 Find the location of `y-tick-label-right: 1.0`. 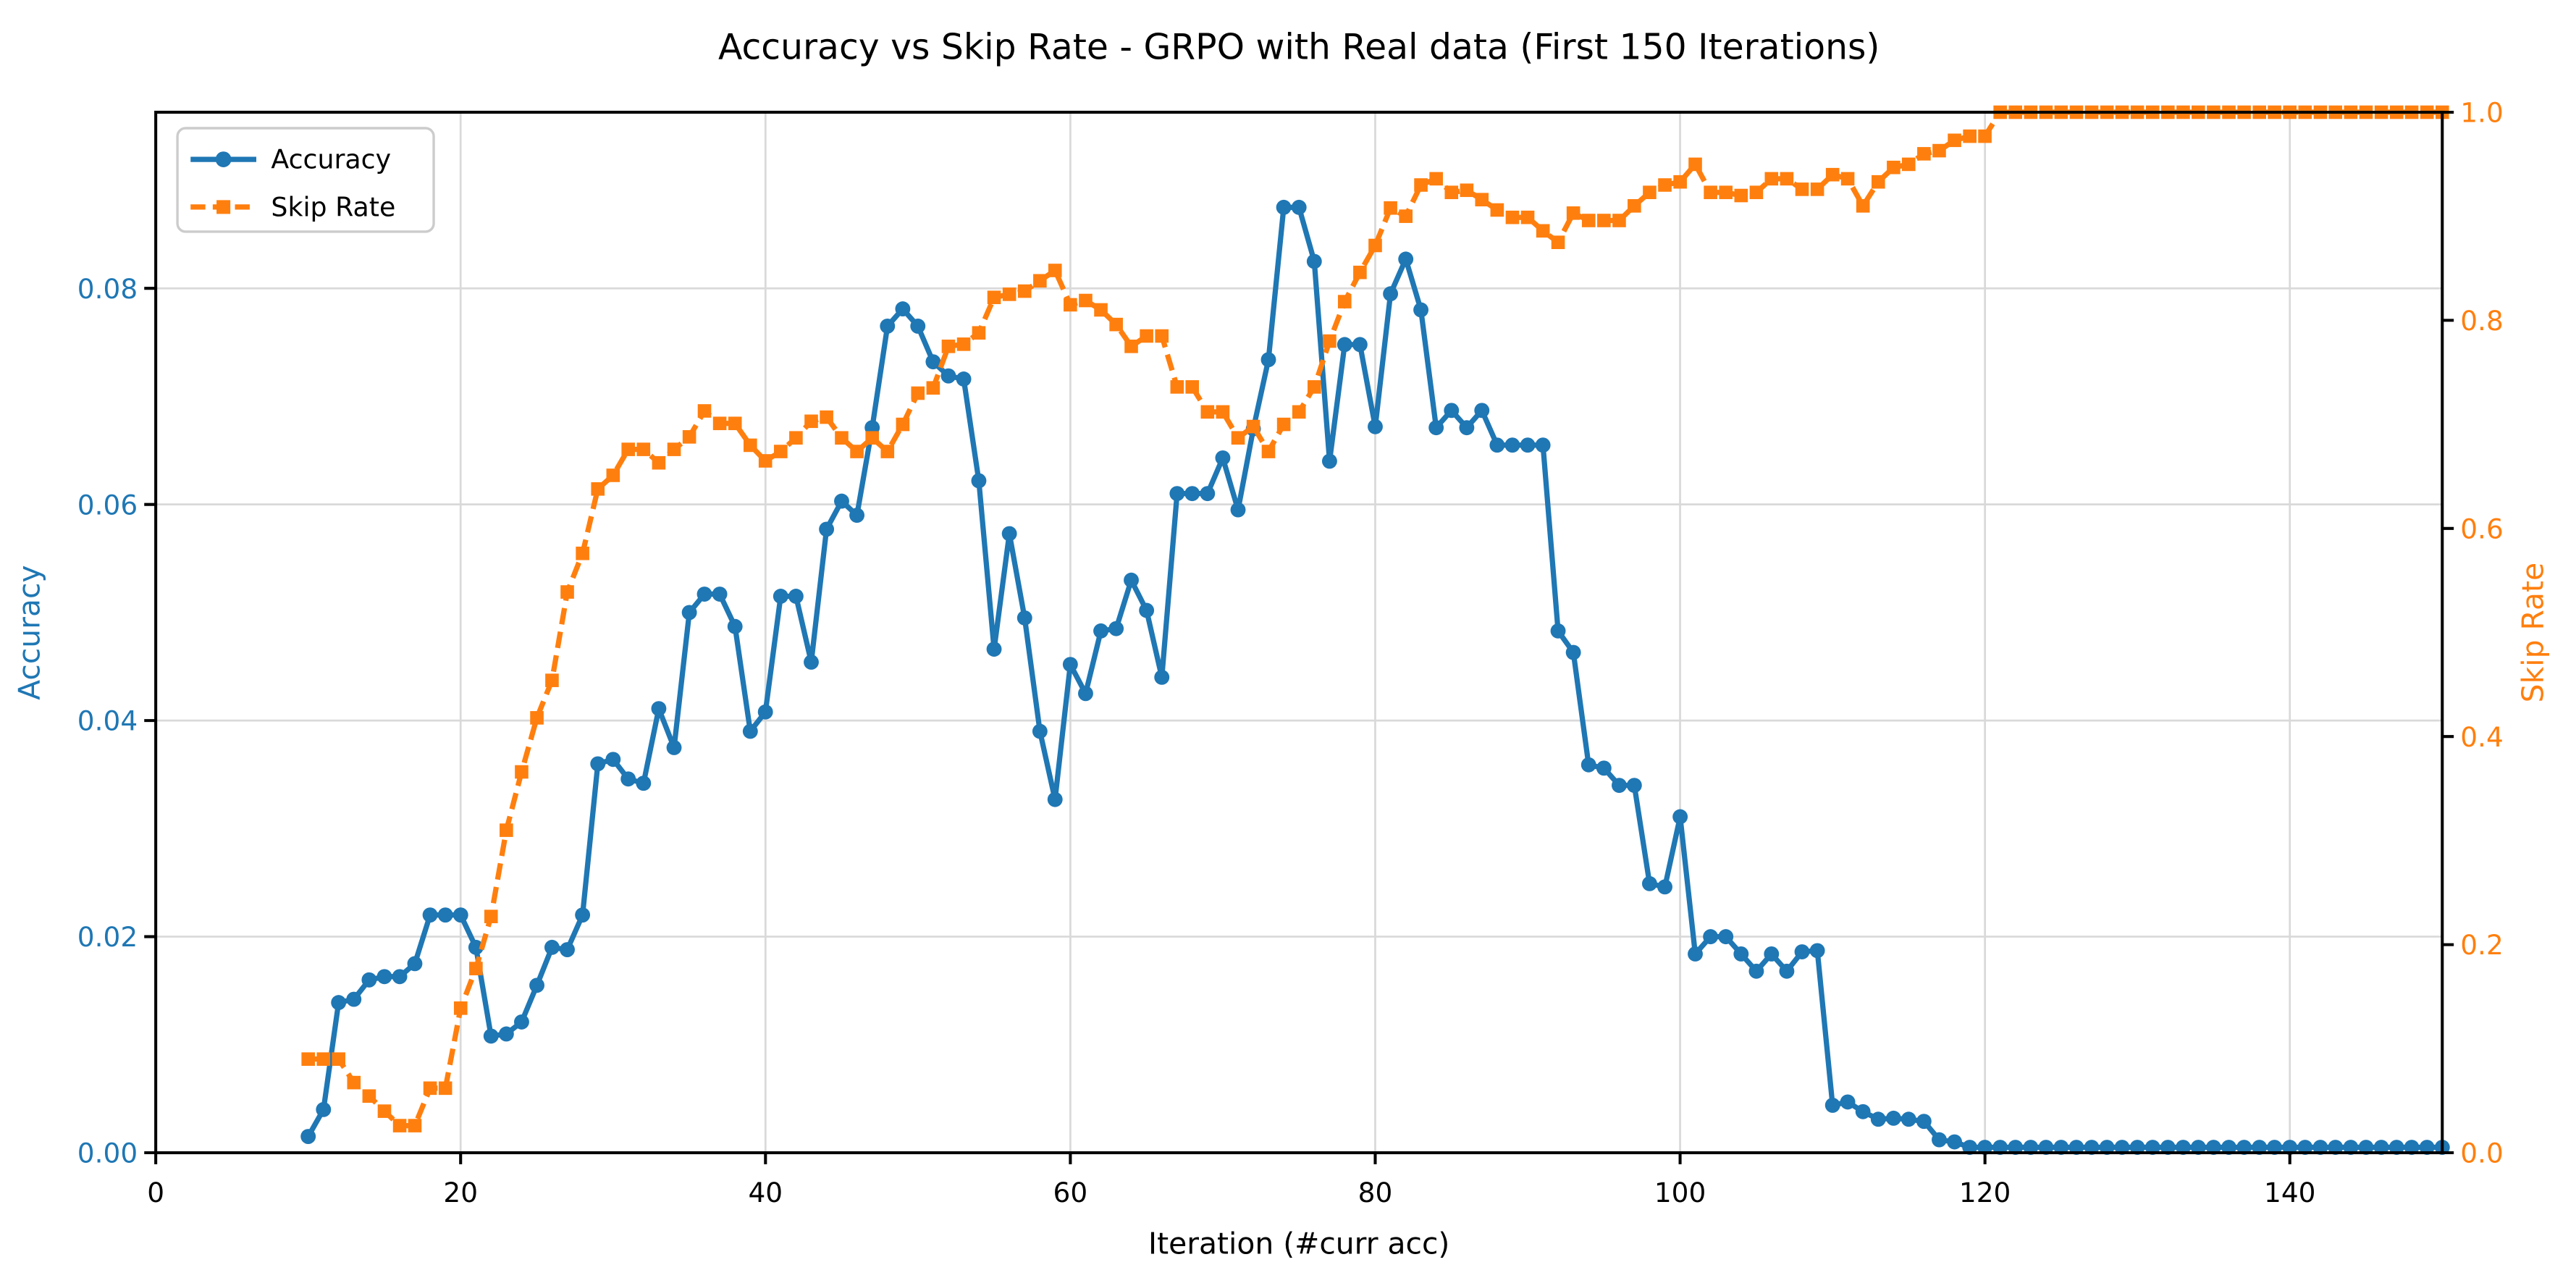

y-tick-label-right: 1.0 is located at coordinates (2482, 113).